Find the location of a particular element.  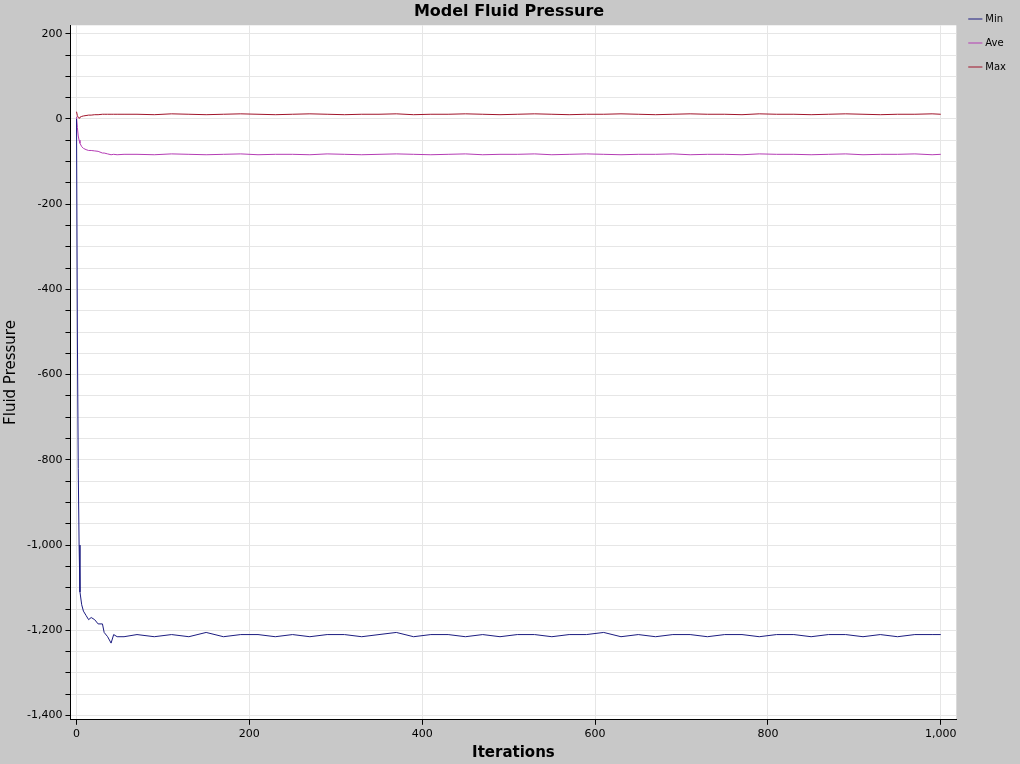

y-tick-label: -1,400 is located at coordinates (44, 715).